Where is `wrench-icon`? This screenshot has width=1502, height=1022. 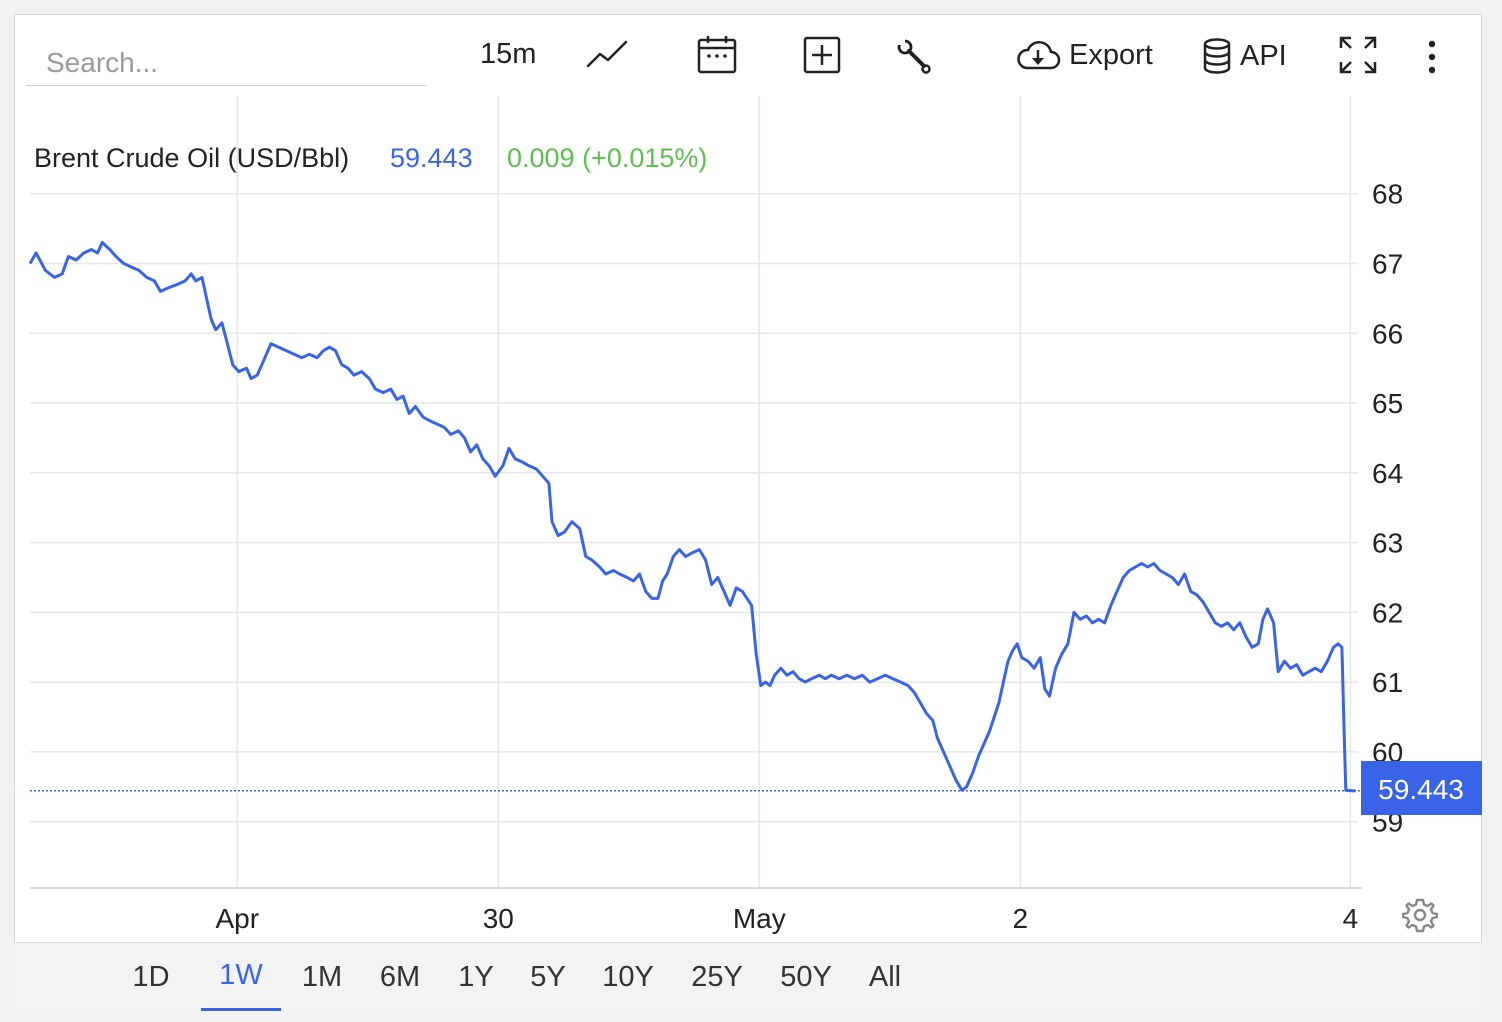
wrench-icon is located at coordinates (914, 56).